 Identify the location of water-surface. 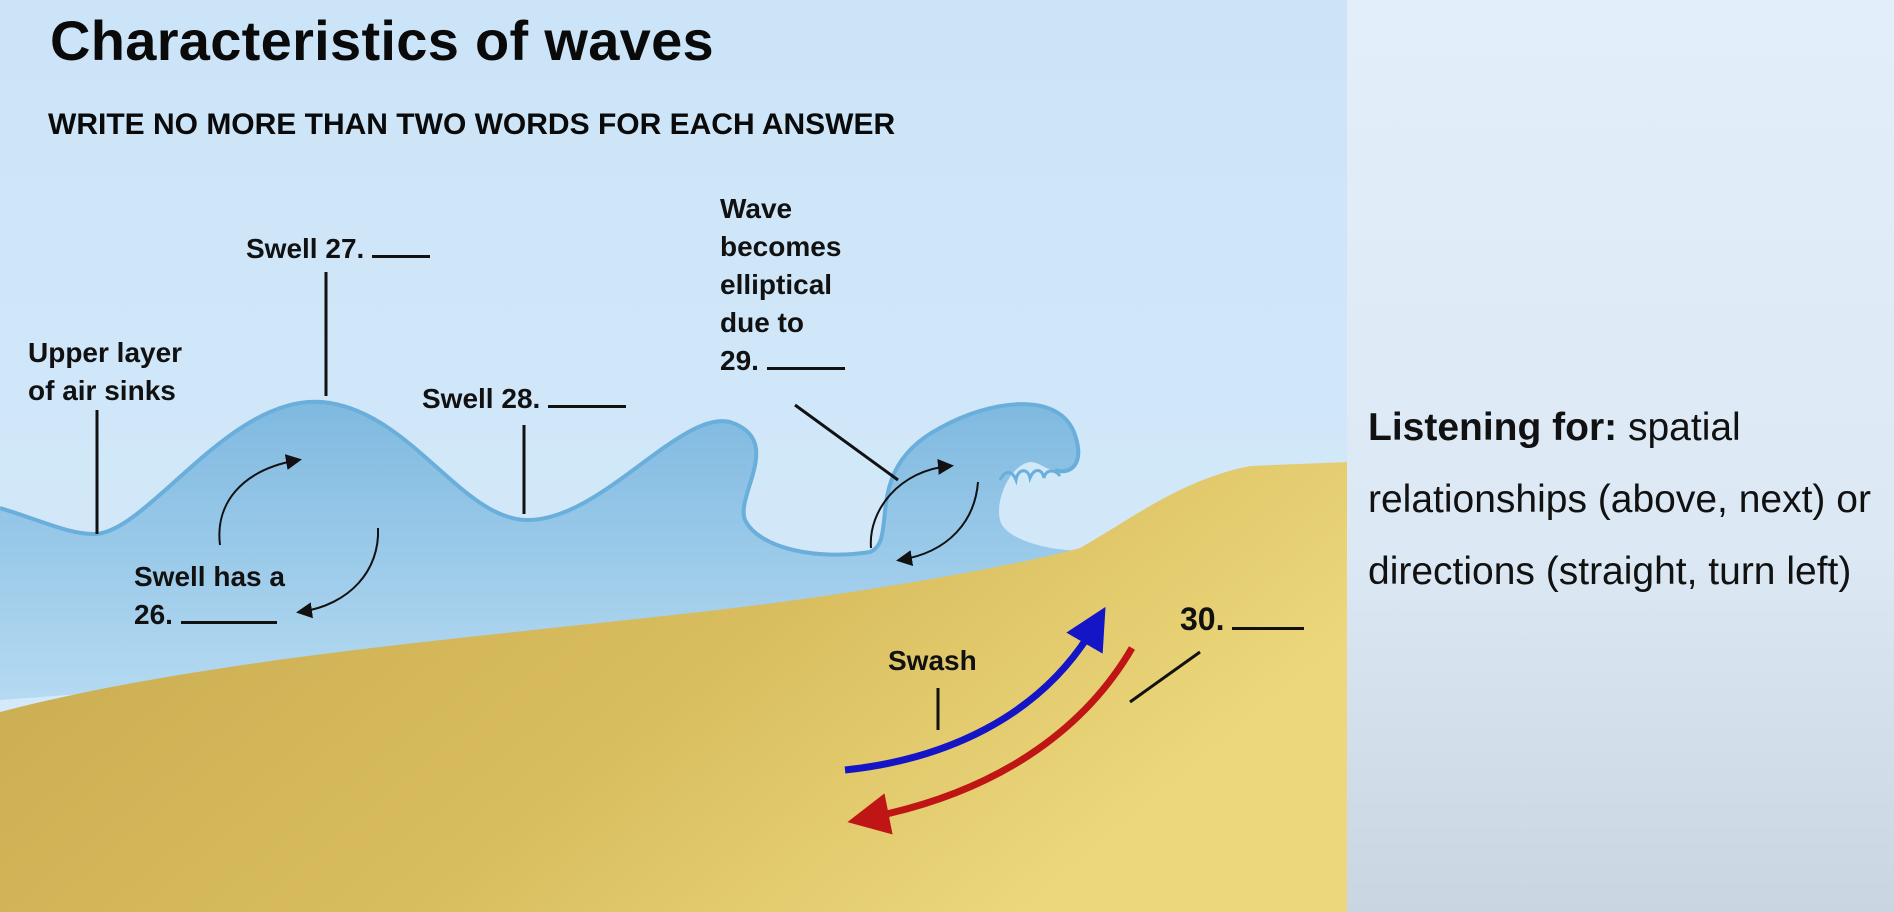
(540, 478).